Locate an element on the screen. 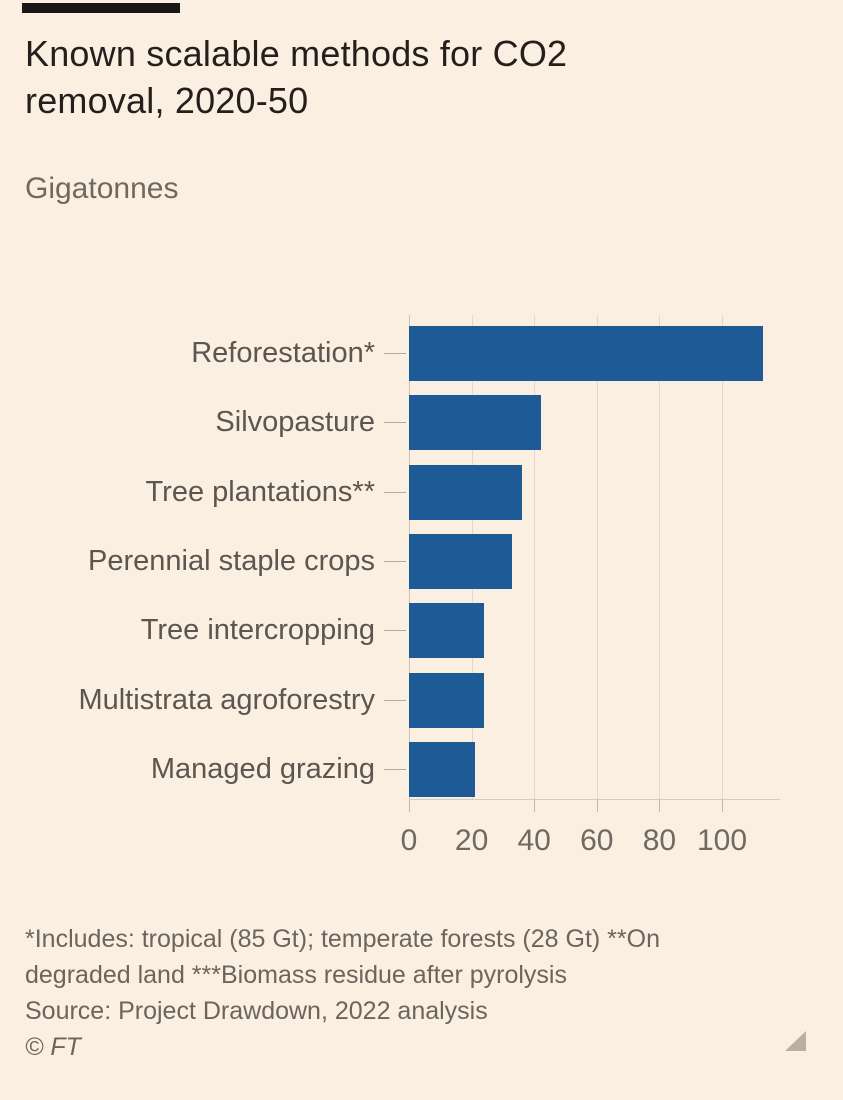 The image size is (843, 1100). bar-row: Reforestation* is located at coordinates (421, 353).